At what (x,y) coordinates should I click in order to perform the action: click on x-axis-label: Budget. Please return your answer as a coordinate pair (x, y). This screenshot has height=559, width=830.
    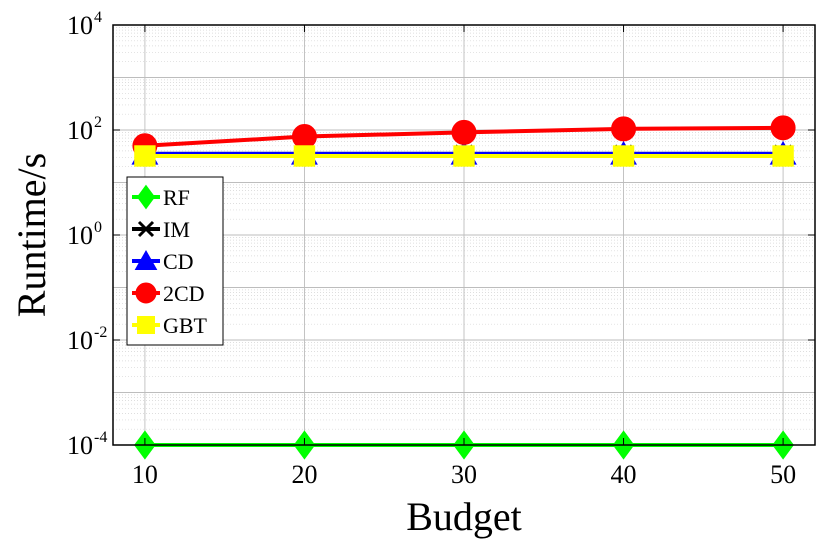
    Looking at the image, I should click on (464, 516).